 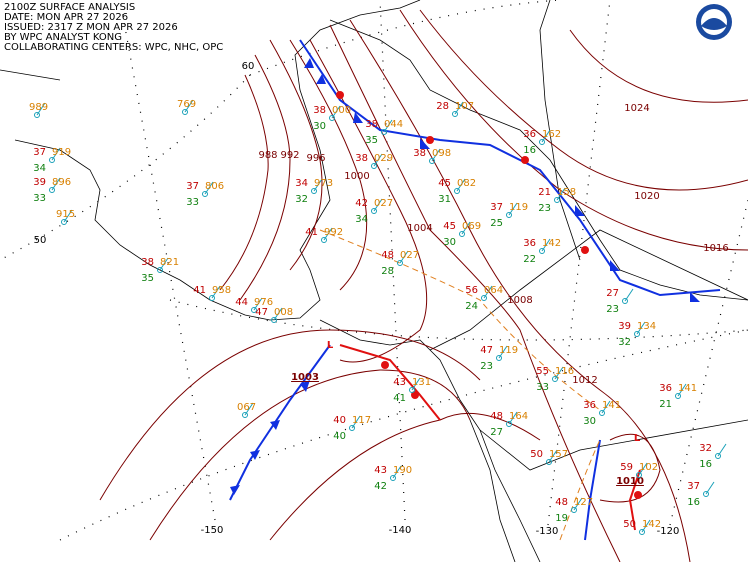 What do you see at coordinates (399, 398) in the screenshot?
I see `station-dewpoint: 41` at bounding box center [399, 398].